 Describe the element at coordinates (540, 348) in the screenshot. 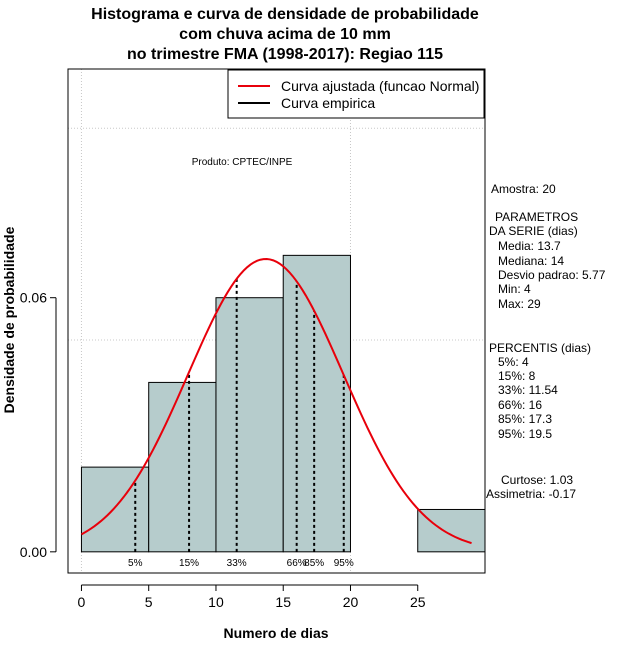

I see `stat-perc-title: PERCENTIS (dias)` at that location.